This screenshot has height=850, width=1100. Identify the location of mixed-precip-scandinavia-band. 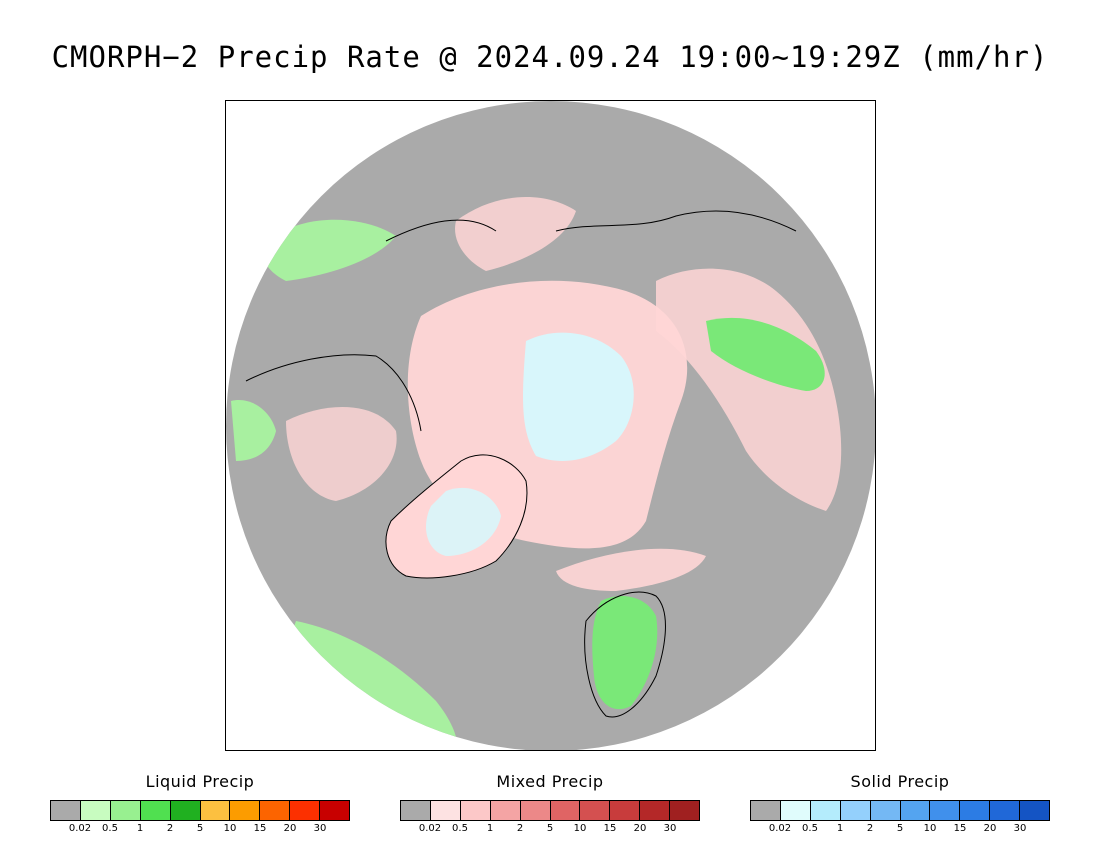
(631, 569).